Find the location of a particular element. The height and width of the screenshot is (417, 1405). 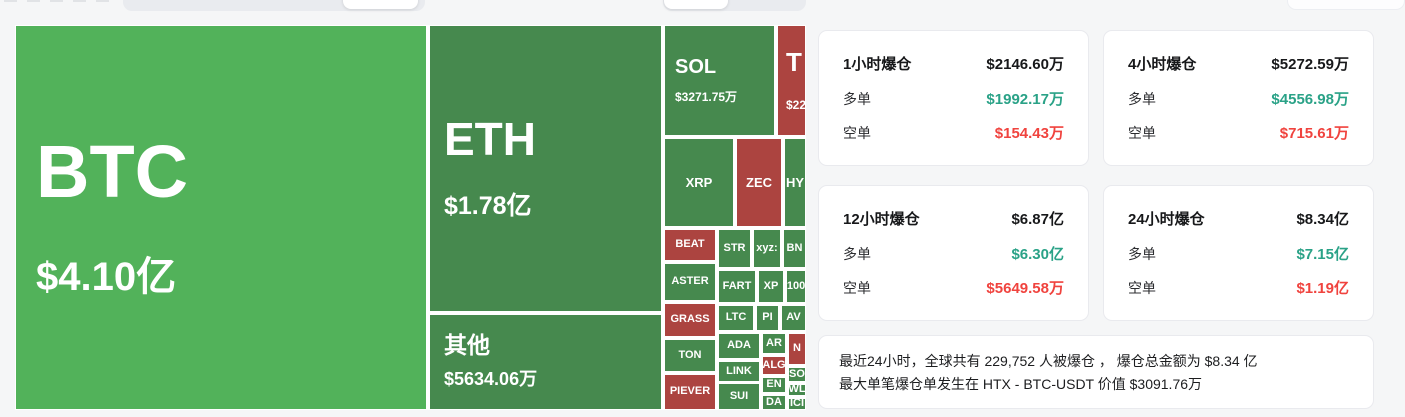

timeframe-segmented-control is located at coordinates (274, 5).